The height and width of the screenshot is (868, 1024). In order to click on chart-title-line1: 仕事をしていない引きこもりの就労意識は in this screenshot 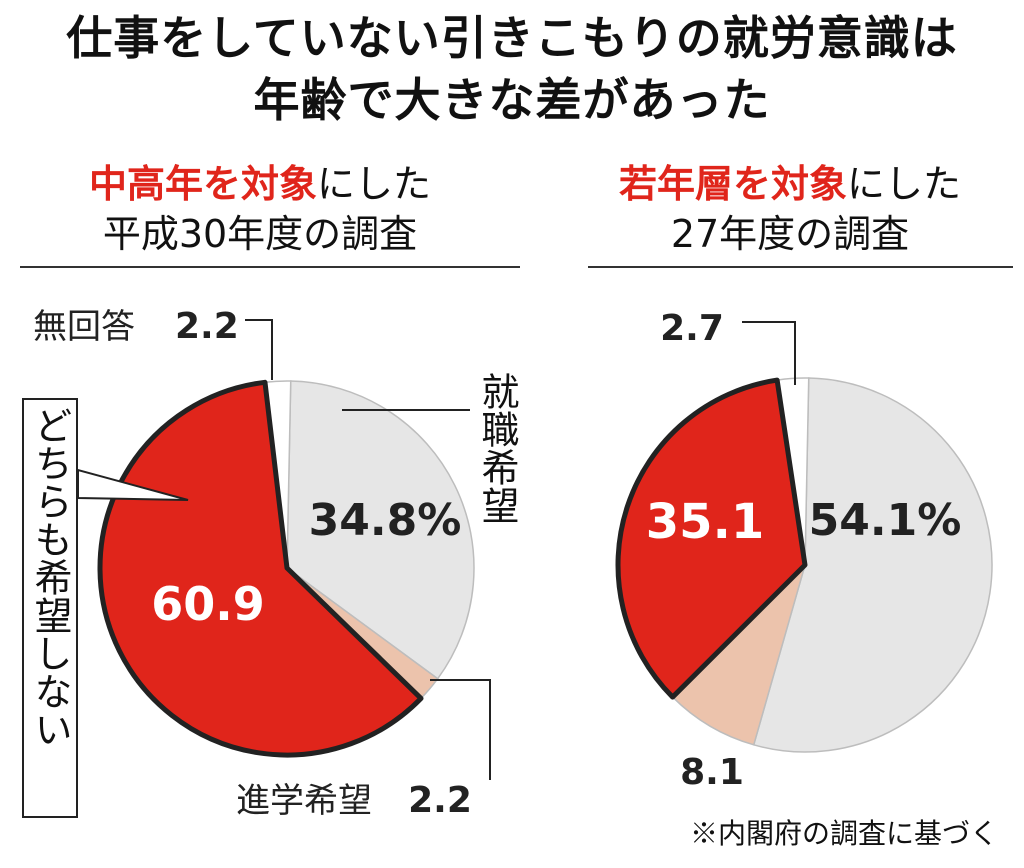, I will do `click(512, 38)`.